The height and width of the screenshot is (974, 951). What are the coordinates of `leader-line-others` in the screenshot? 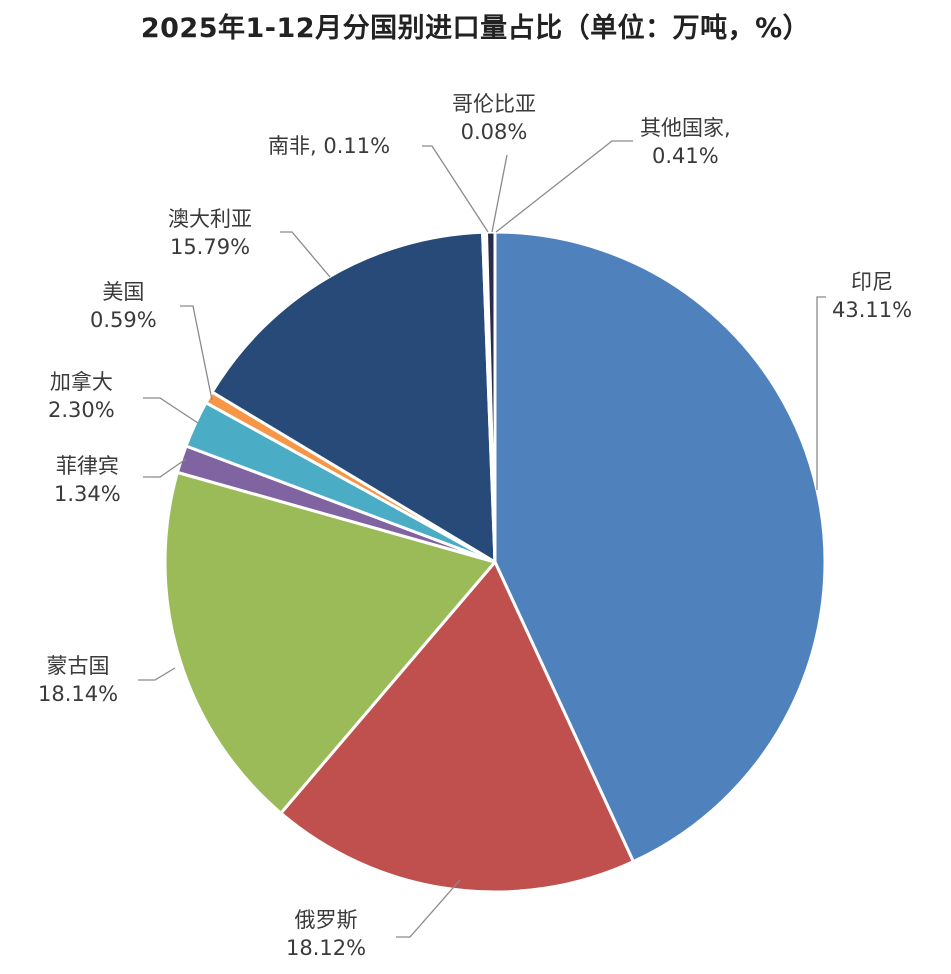 It's located at (564, 186).